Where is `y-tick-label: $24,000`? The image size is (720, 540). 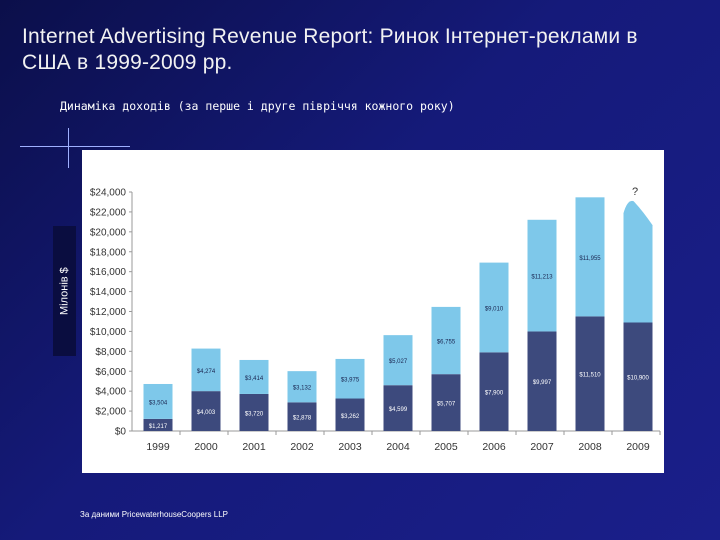 y-tick-label: $24,000 is located at coordinates (108, 193).